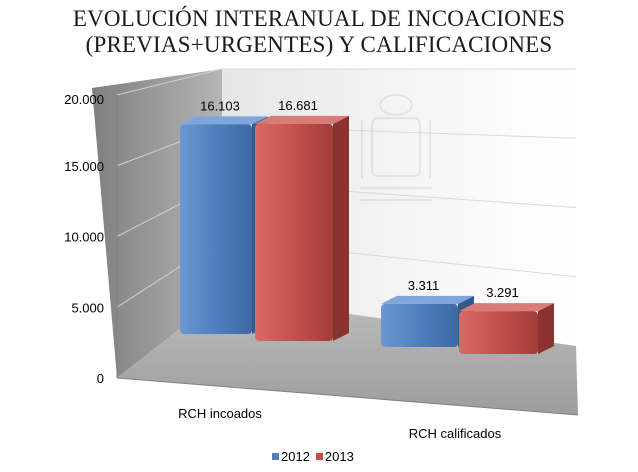 The height and width of the screenshot is (472, 638). I want to click on y-tick-label: 5.000, so click(87, 307).